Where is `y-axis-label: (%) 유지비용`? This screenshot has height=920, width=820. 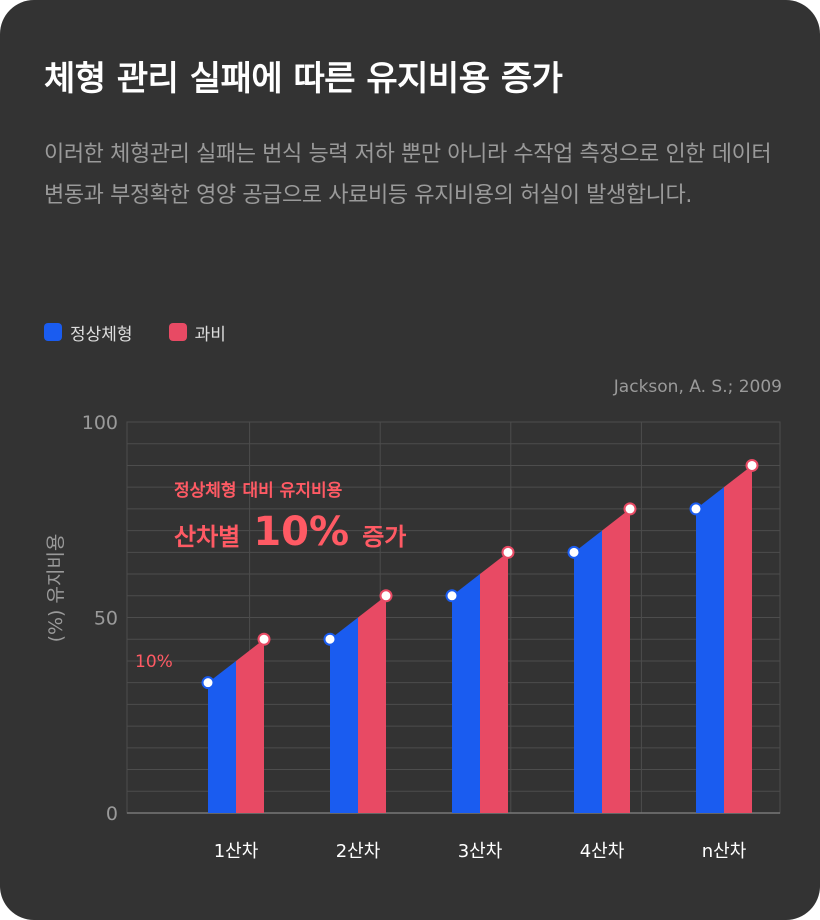 y-axis-label: (%) 유지비용 is located at coordinates (56, 588).